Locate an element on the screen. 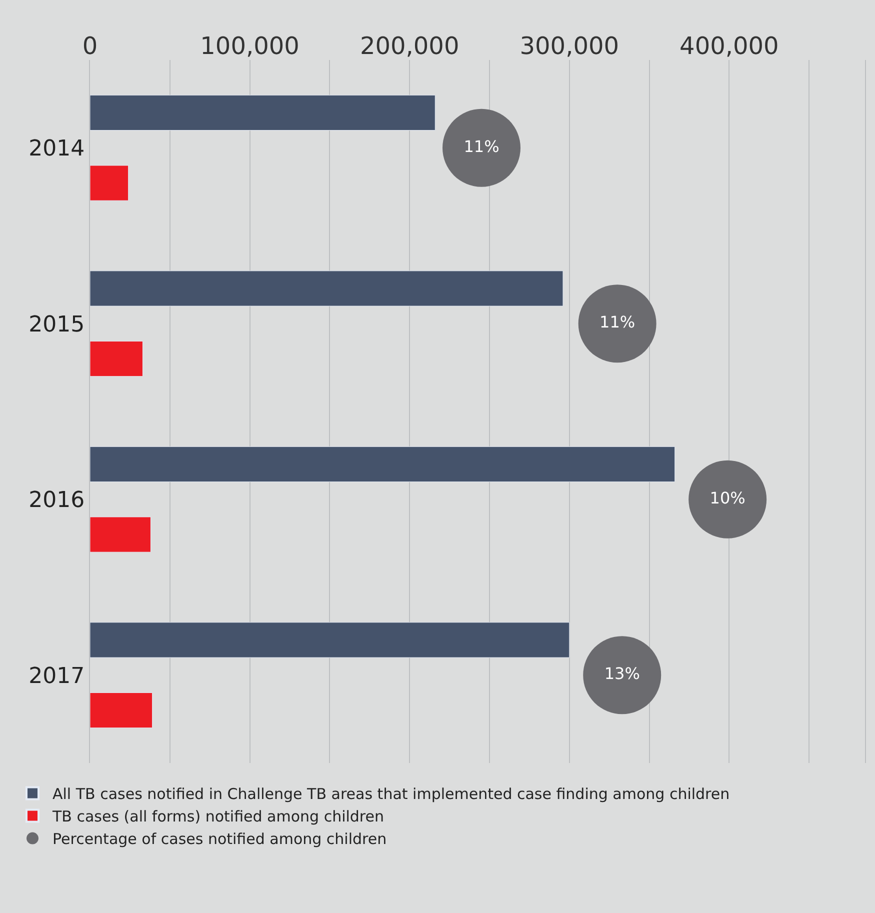 This screenshot has height=913, width=875. y-tick-label: 2017 is located at coordinates (56, 676).